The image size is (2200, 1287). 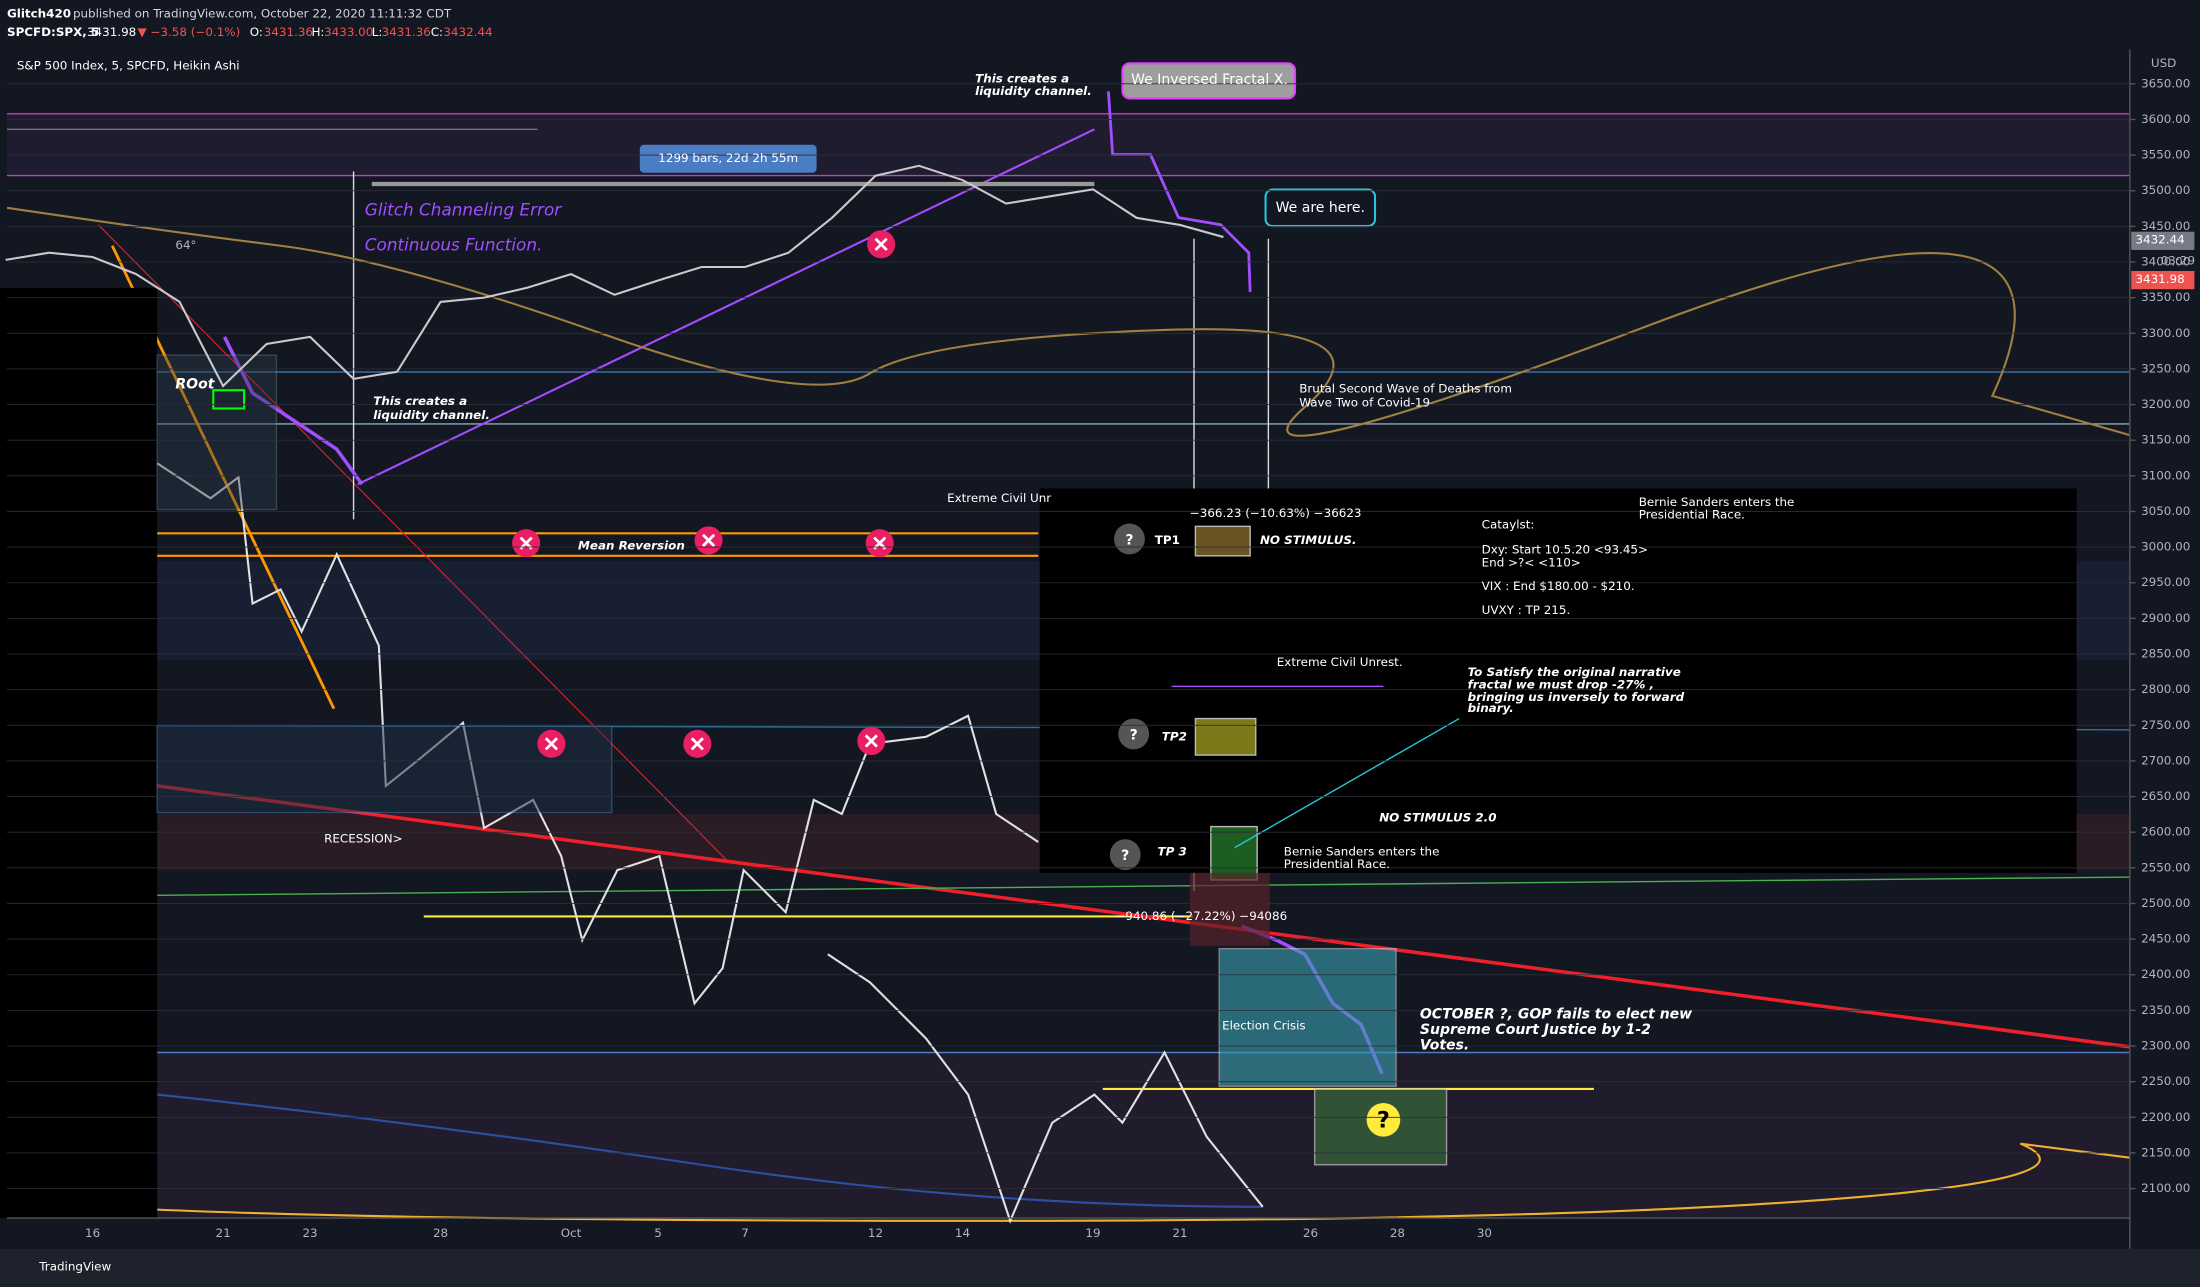 What do you see at coordinates (39, 14) in the screenshot?
I see `annotation: Glitch420` at bounding box center [39, 14].